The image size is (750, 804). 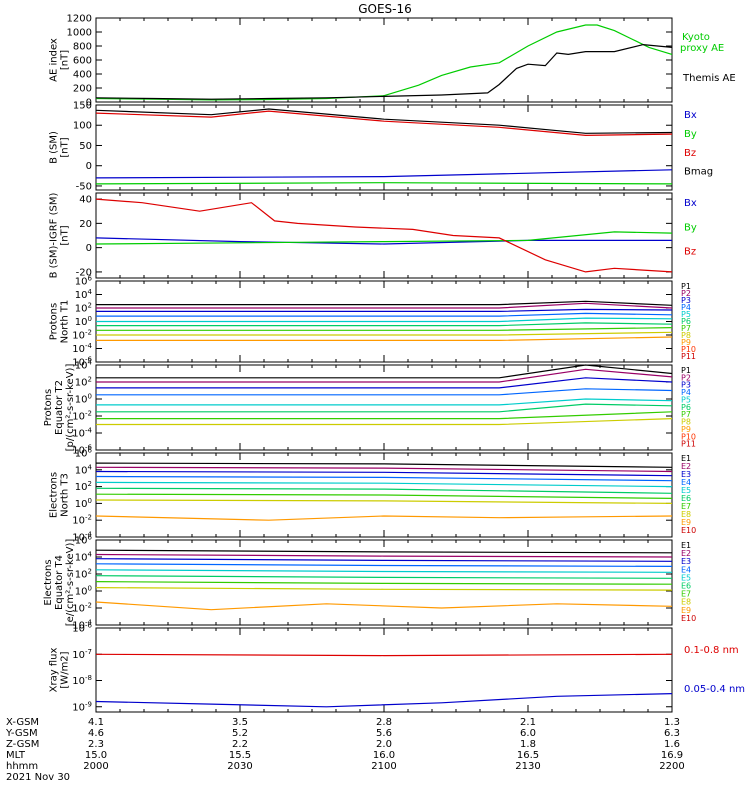 I want to click on legend-entry: E8, so click(x=686, y=514).